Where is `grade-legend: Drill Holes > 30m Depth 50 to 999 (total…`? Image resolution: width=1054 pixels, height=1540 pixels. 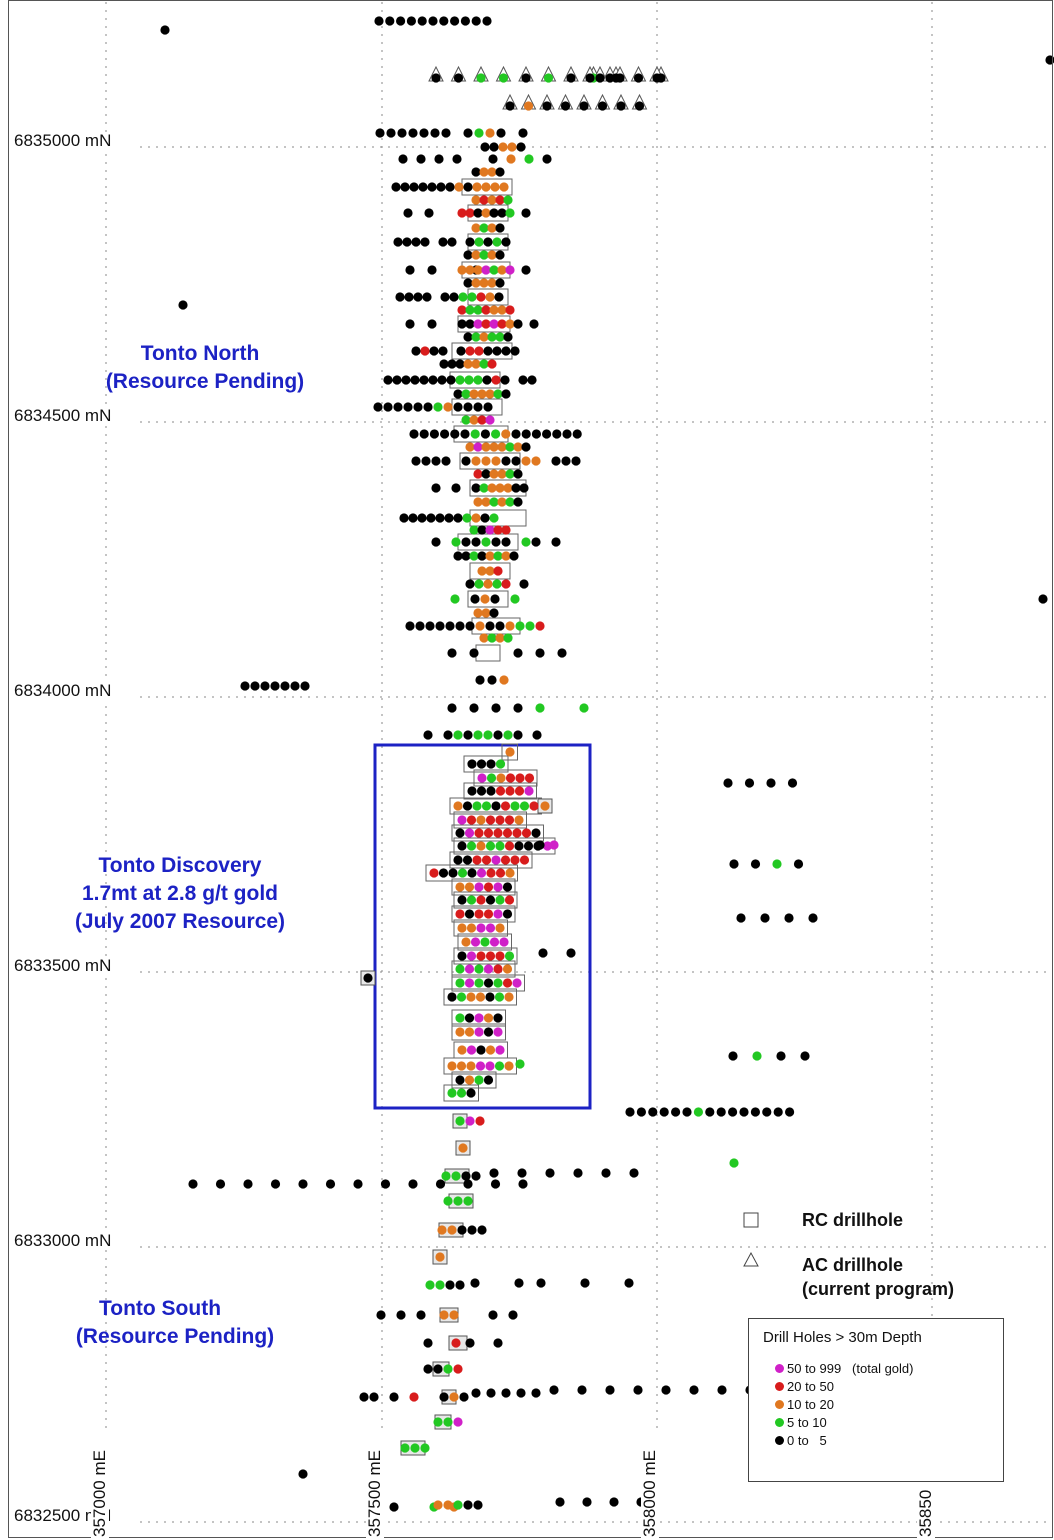
grade-legend: Drill Holes > 30m Depth 50 to 999 (total… is located at coordinates (876, 1400).